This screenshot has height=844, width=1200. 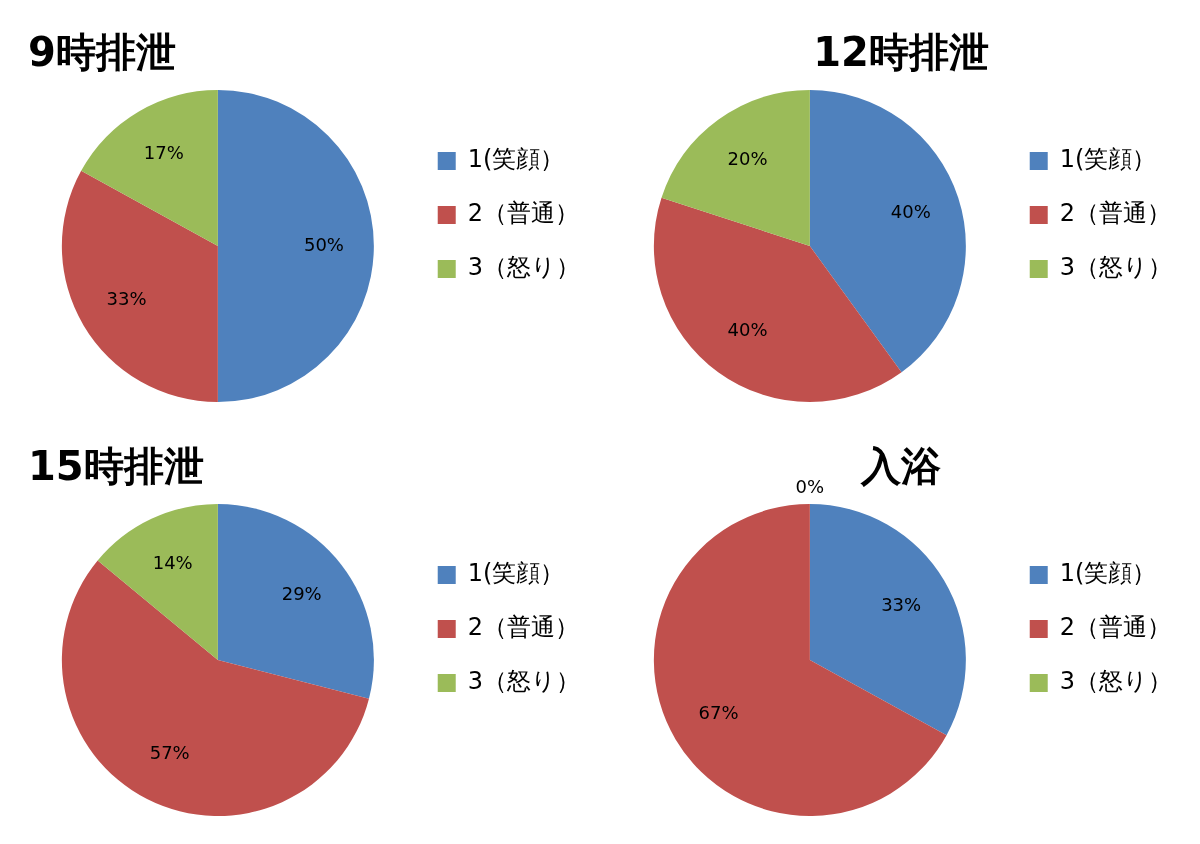 I want to click on chart-title: 9時排泄, so click(x=102, y=52).